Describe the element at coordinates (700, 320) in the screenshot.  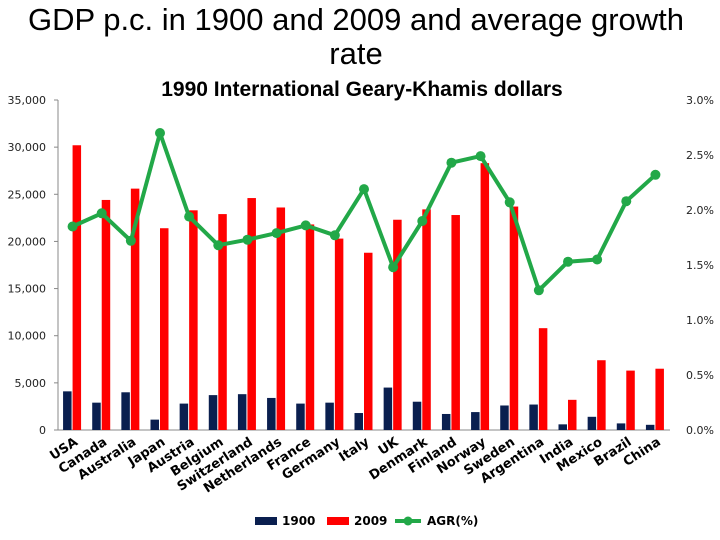
I see `y-right-tick-label: 1.0%` at that location.